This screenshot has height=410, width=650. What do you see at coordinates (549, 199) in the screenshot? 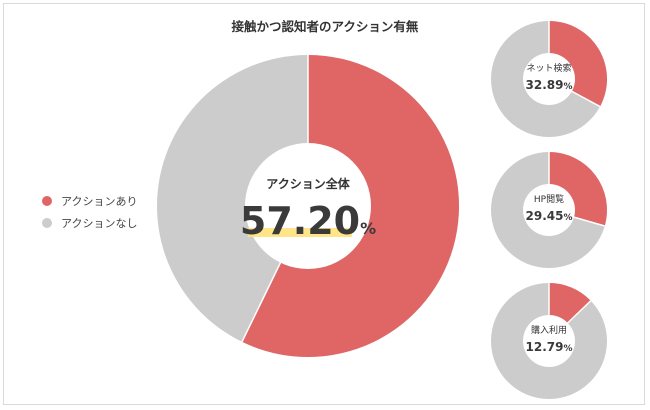
I see `donut-2-label: HP閲覧` at bounding box center [549, 199].